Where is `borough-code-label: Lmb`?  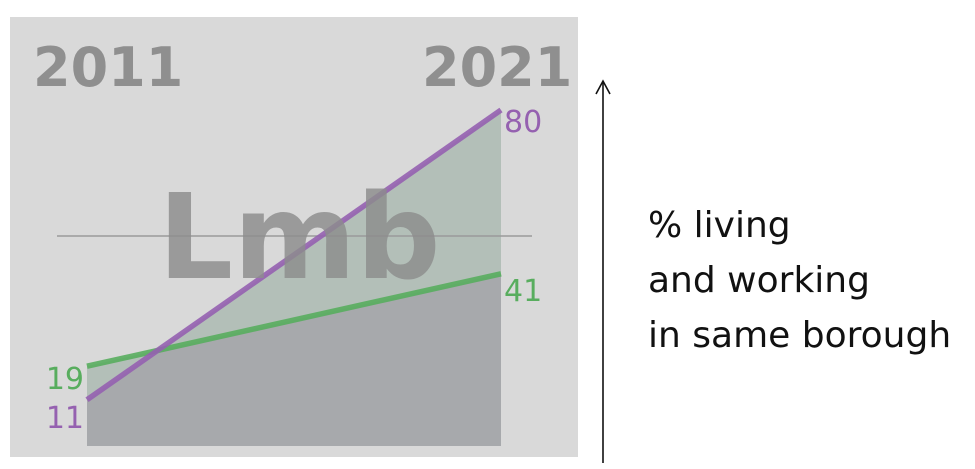 borough-code-label: Lmb is located at coordinates (299, 237).